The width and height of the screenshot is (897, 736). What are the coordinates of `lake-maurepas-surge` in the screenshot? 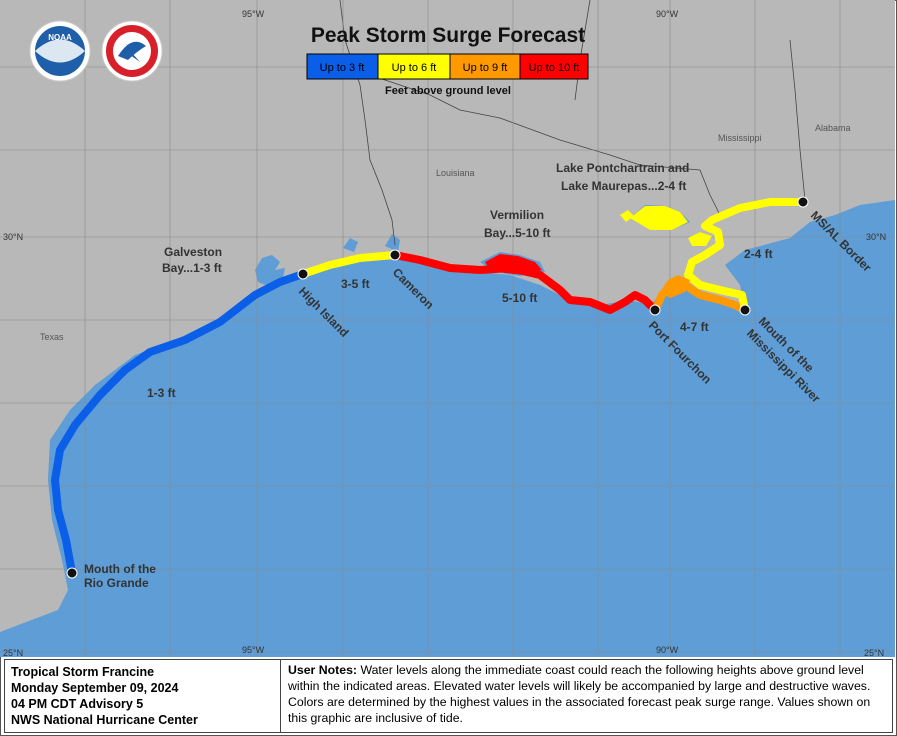 It's located at (627, 216).